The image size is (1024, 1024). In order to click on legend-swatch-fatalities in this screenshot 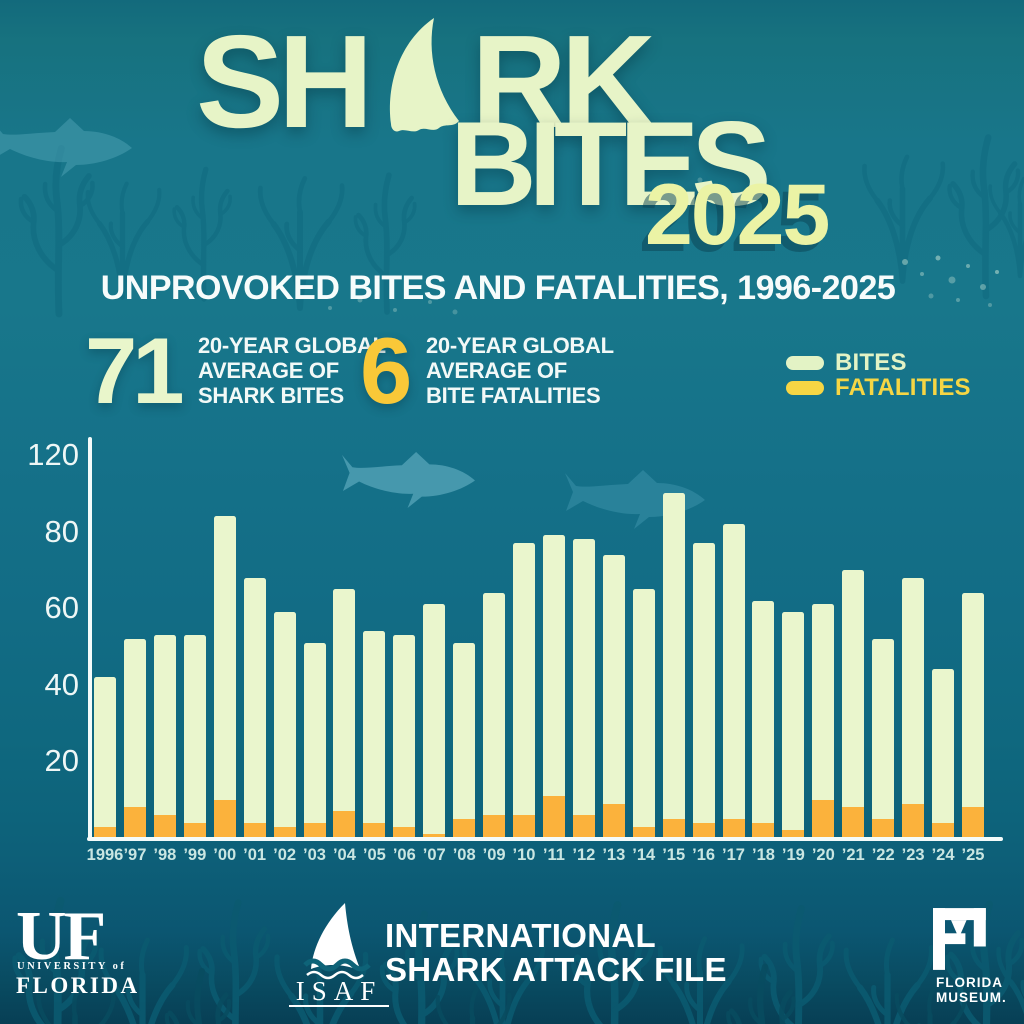, I will do `click(805, 388)`.